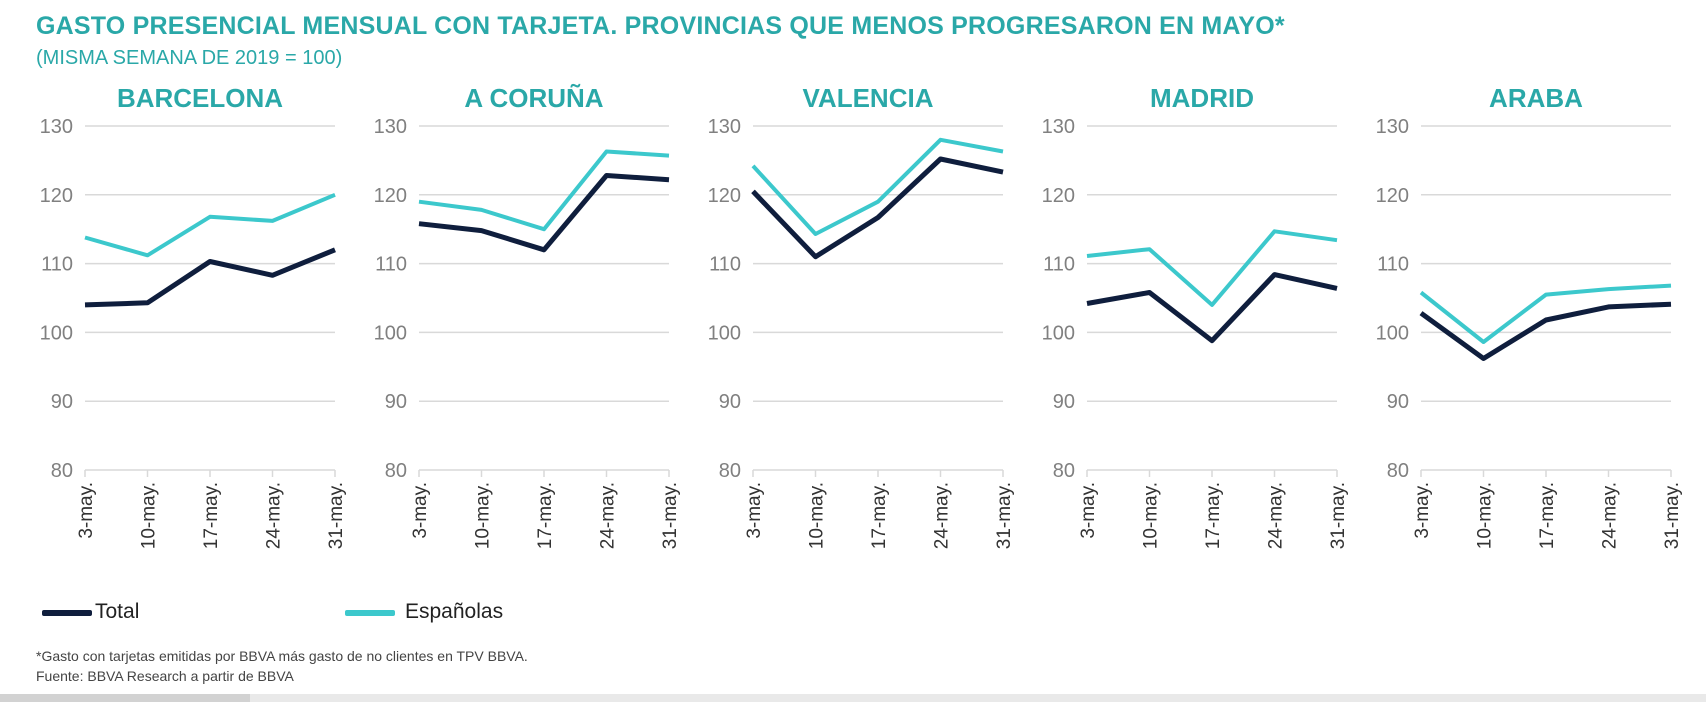 The width and height of the screenshot is (1706, 702). I want to click on legend-espanolas-label: Españolas, so click(454, 611).